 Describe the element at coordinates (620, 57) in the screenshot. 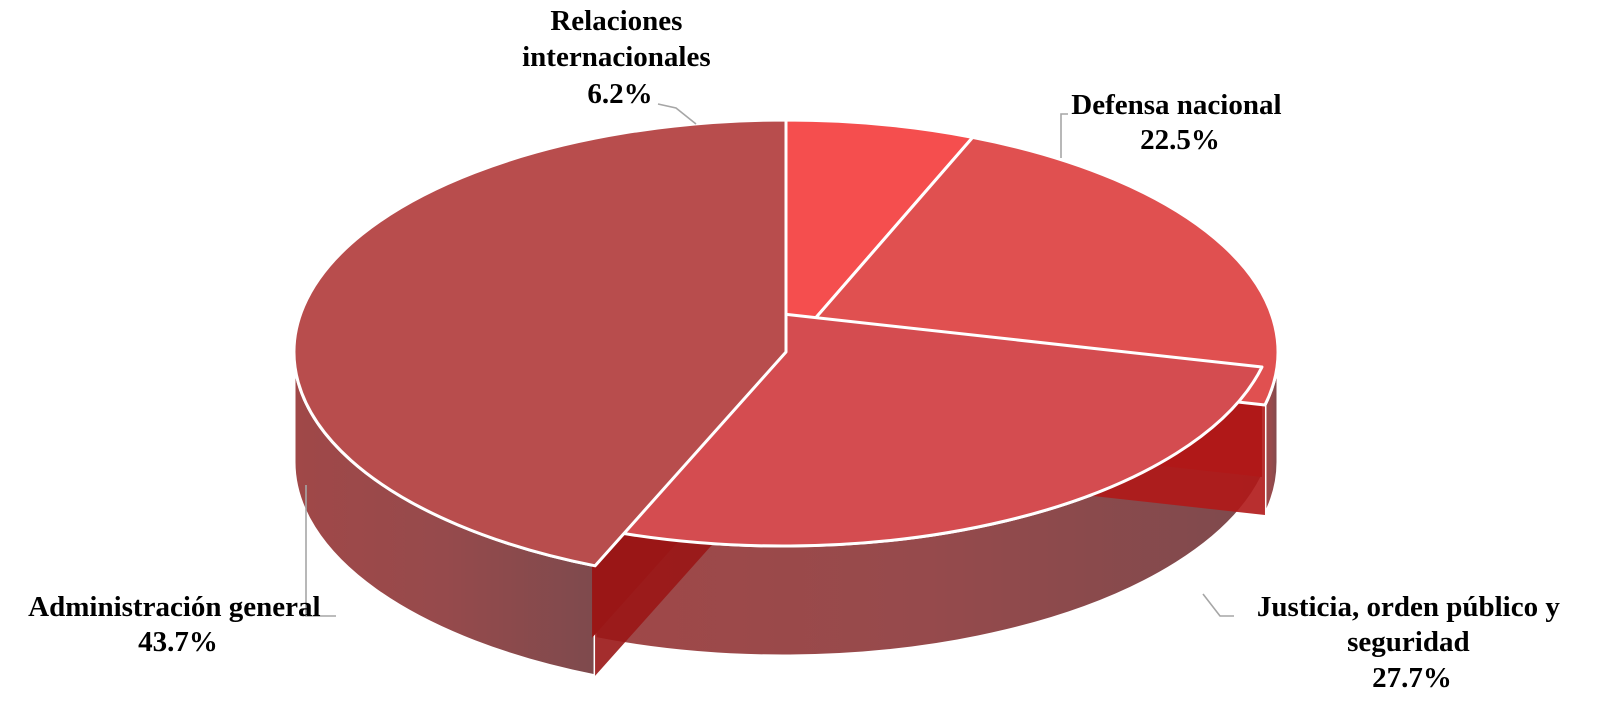

I see `label-relaciones: Relaciones internacionales 6.2%` at that location.